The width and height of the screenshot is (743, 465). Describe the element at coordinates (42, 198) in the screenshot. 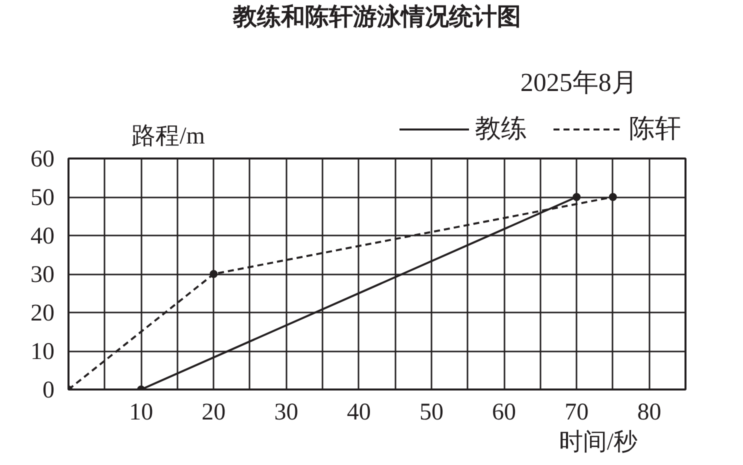

I see `y-tick-label: 50` at that location.